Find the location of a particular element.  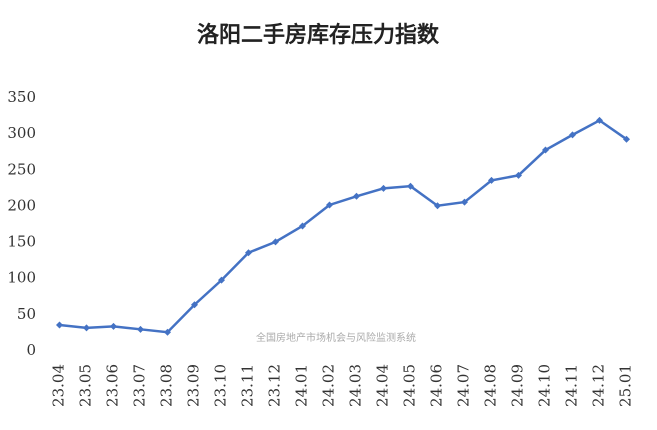

x-tick-label: 24.02 is located at coordinates (329, 385).